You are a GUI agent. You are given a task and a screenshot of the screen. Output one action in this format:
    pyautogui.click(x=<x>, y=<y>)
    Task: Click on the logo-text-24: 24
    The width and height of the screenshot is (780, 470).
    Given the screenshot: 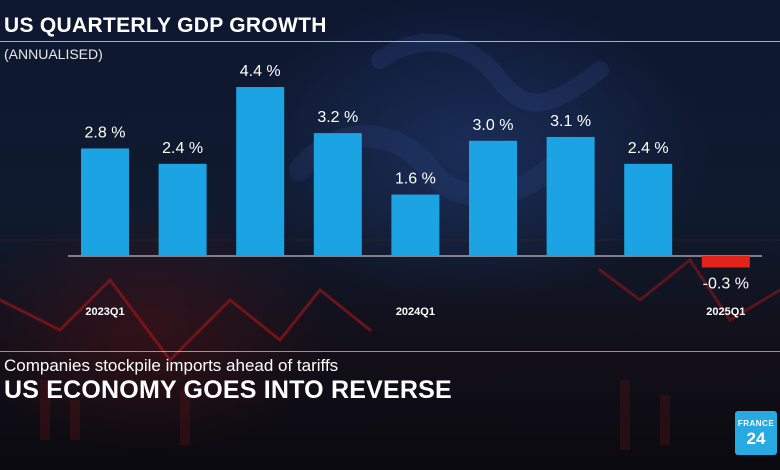 What is the action you would take?
    pyautogui.click(x=756, y=438)
    